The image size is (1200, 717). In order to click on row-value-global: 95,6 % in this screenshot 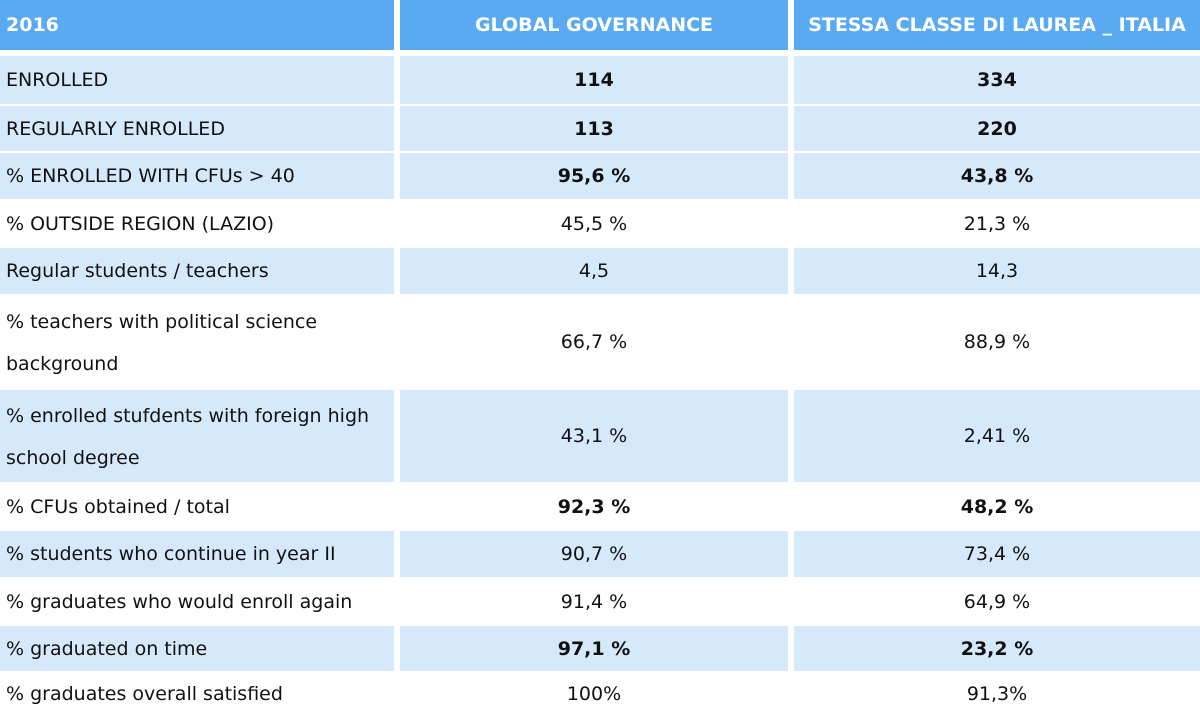, I will do `click(597, 177)`.